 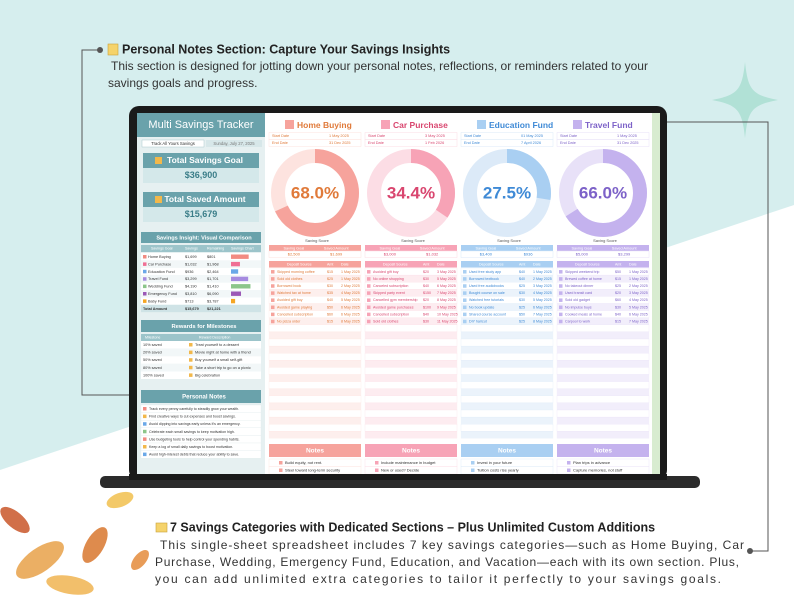 I want to click on table-cell: 6 May 2025, so click(x=638, y=314).